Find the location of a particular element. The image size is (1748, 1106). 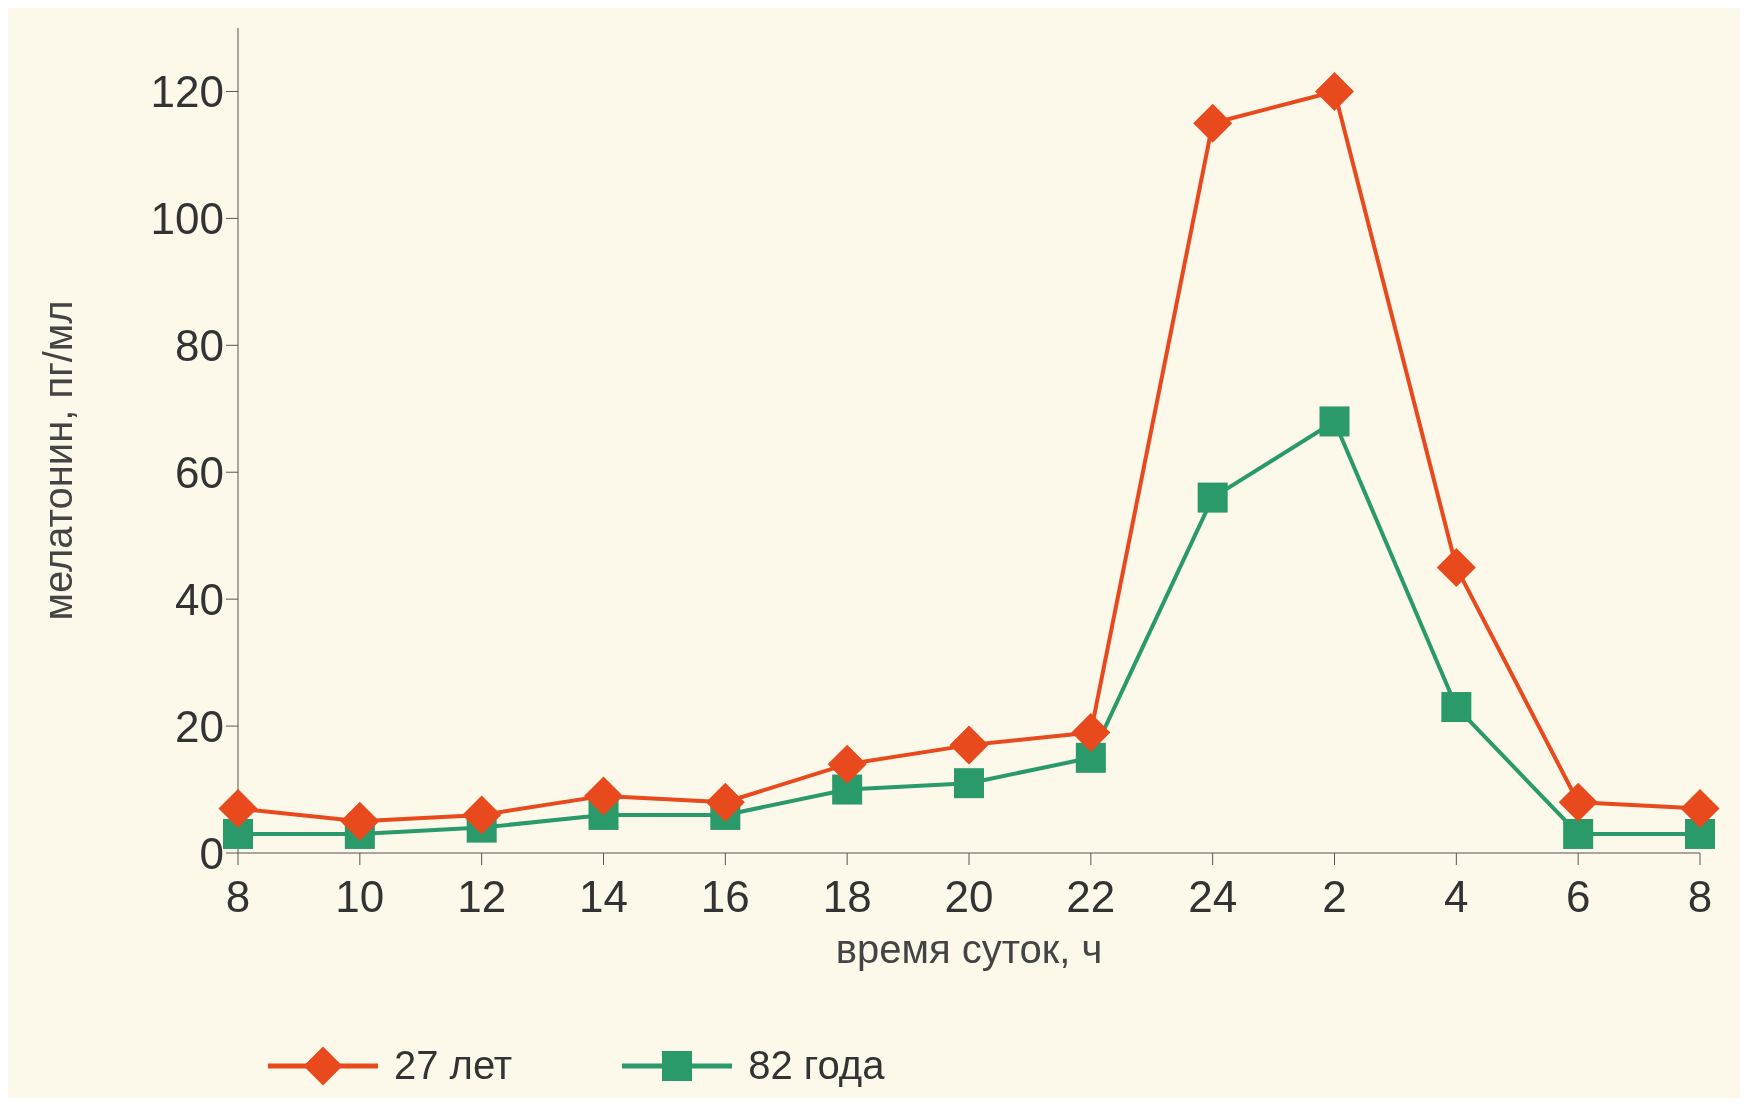

y-tick-label: 80 is located at coordinates (199, 345).